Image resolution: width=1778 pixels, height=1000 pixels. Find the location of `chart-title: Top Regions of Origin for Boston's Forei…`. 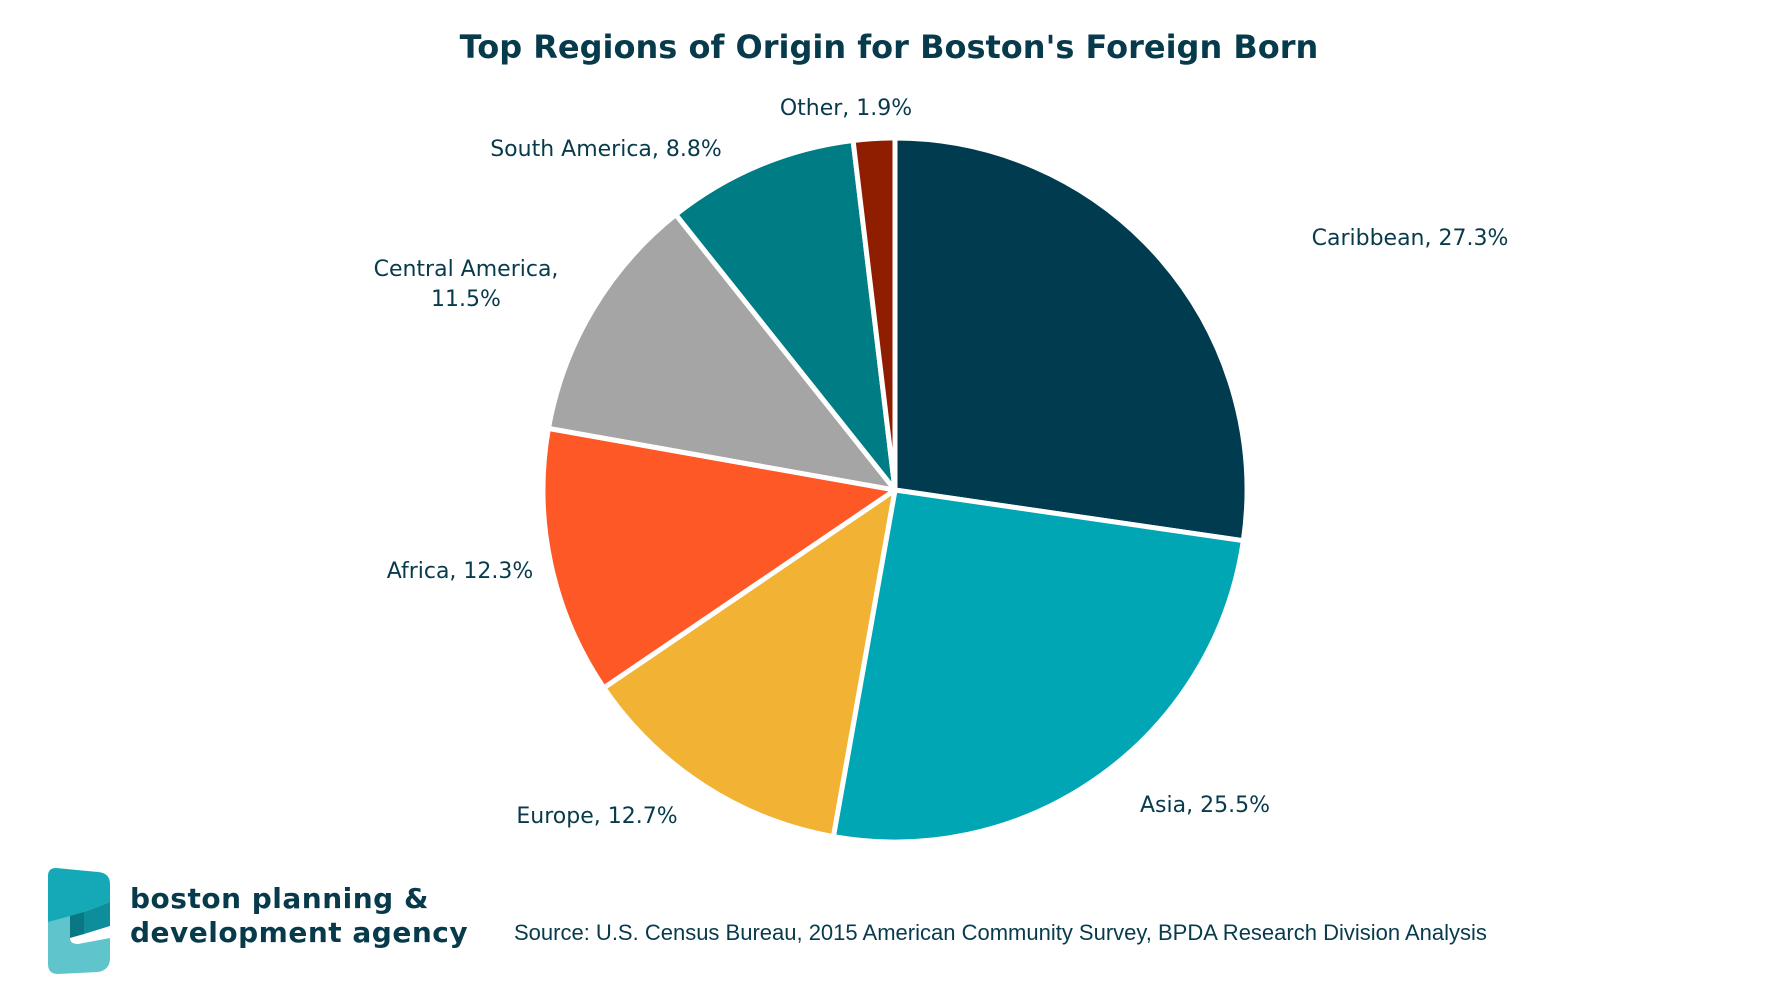

chart-title: Top Regions of Origin for Boston's Forei… is located at coordinates (889, 47).